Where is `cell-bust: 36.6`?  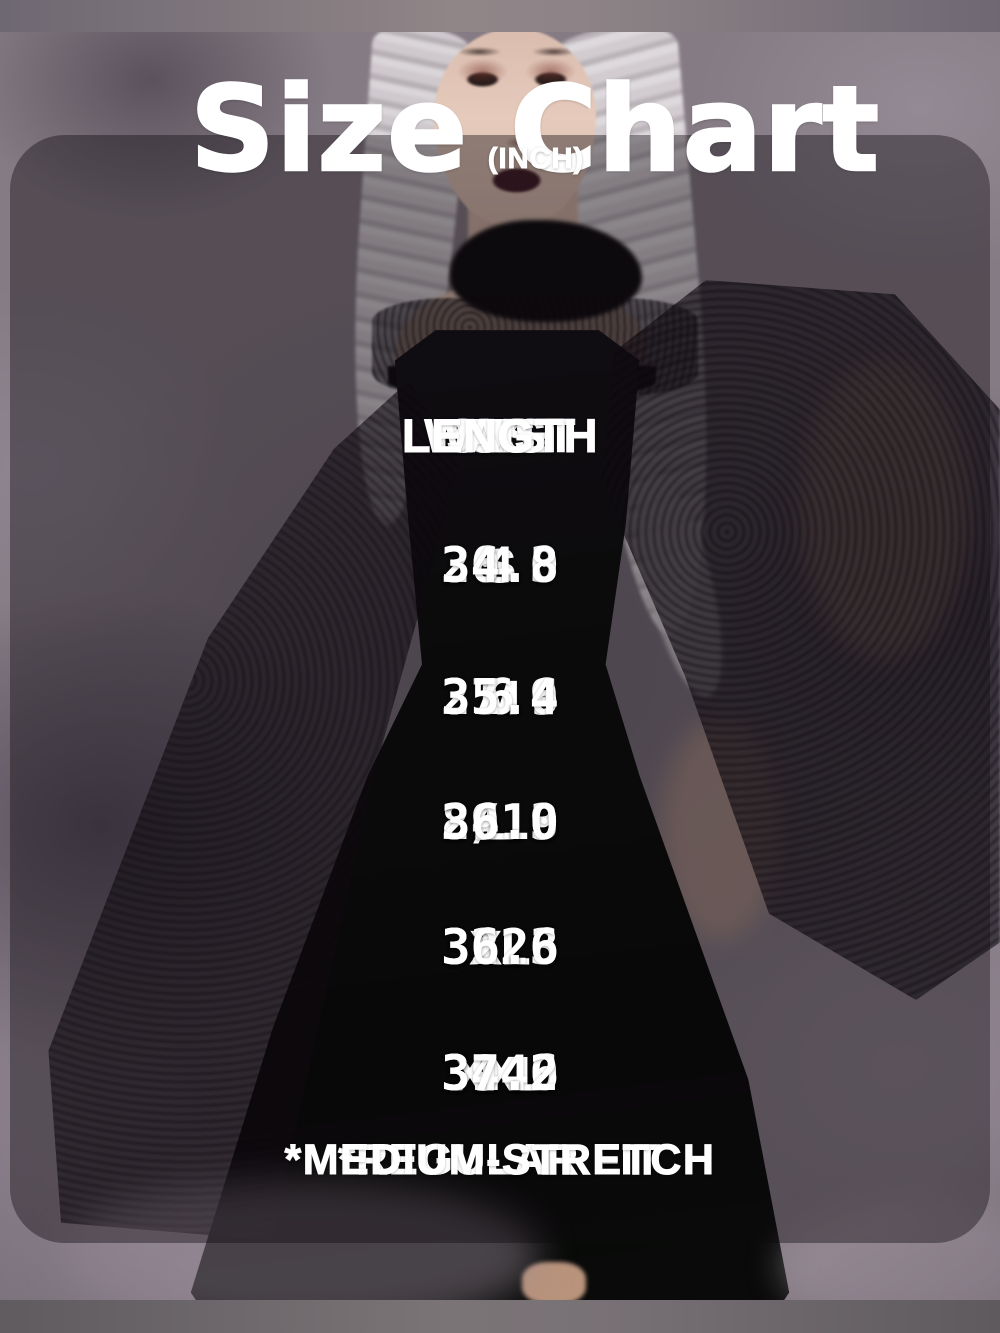
cell-bust: 36.6 is located at coordinates (499, 947).